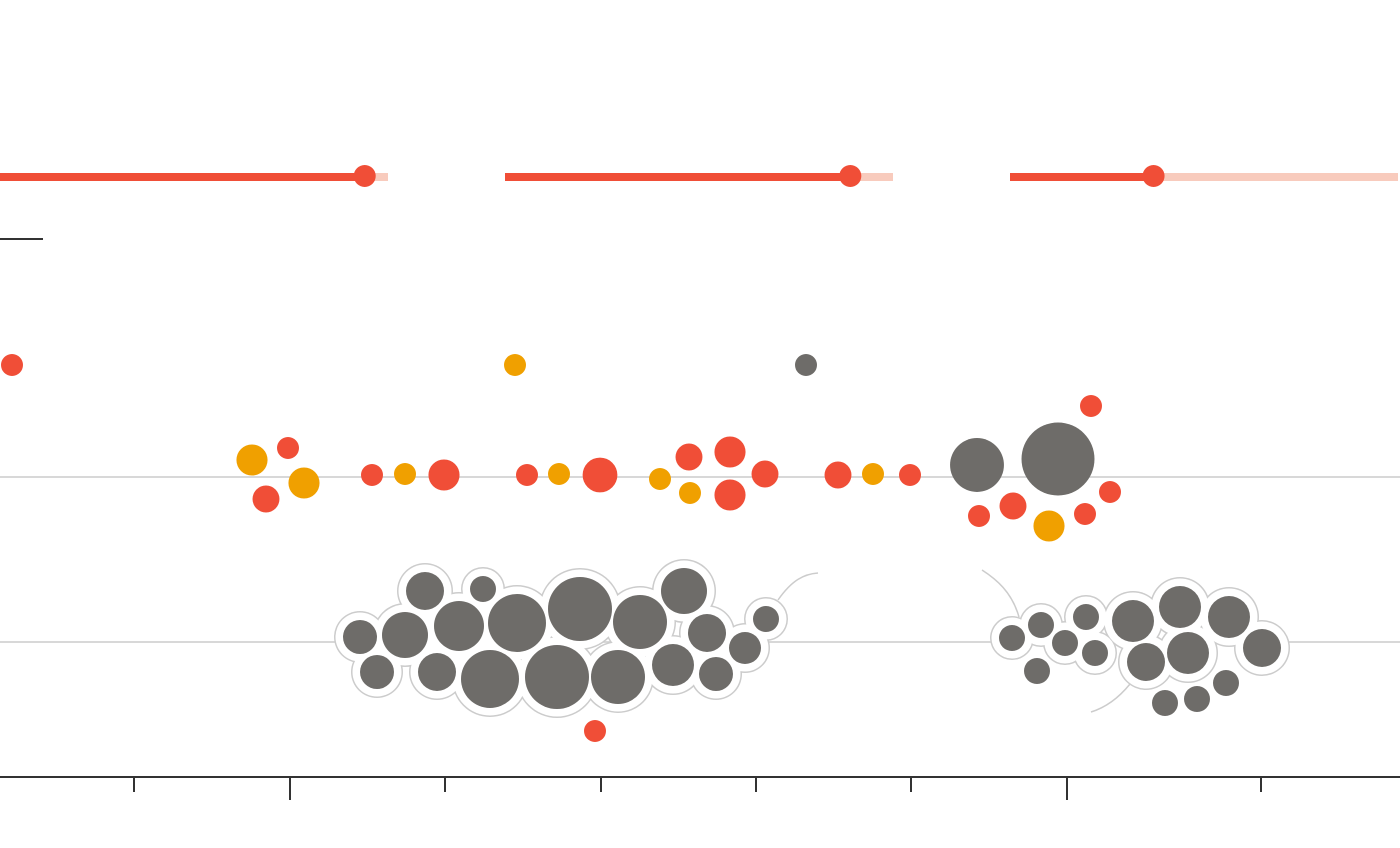 The width and height of the screenshot is (1400, 848). What do you see at coordinates (699, 176) in the screenshot?
I see `progress-bars` at bounding box center [699, 176].